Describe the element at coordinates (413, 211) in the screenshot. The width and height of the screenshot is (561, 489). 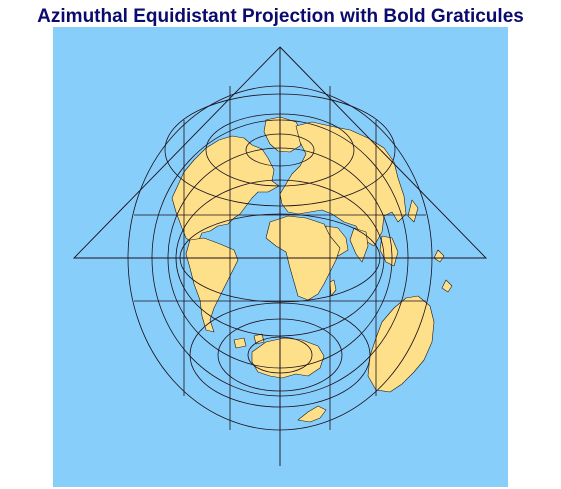
I see `japan` at that location.